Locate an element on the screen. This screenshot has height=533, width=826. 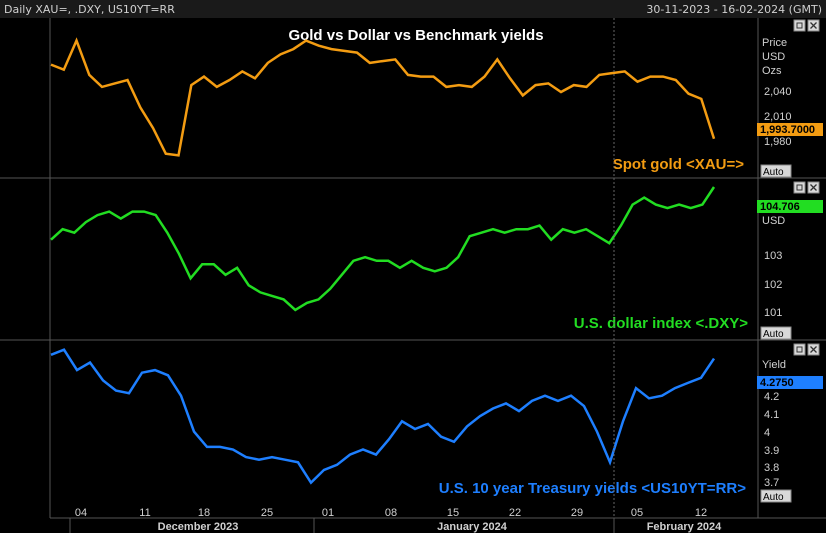
panel-controls is located at coordinates (806, 187).